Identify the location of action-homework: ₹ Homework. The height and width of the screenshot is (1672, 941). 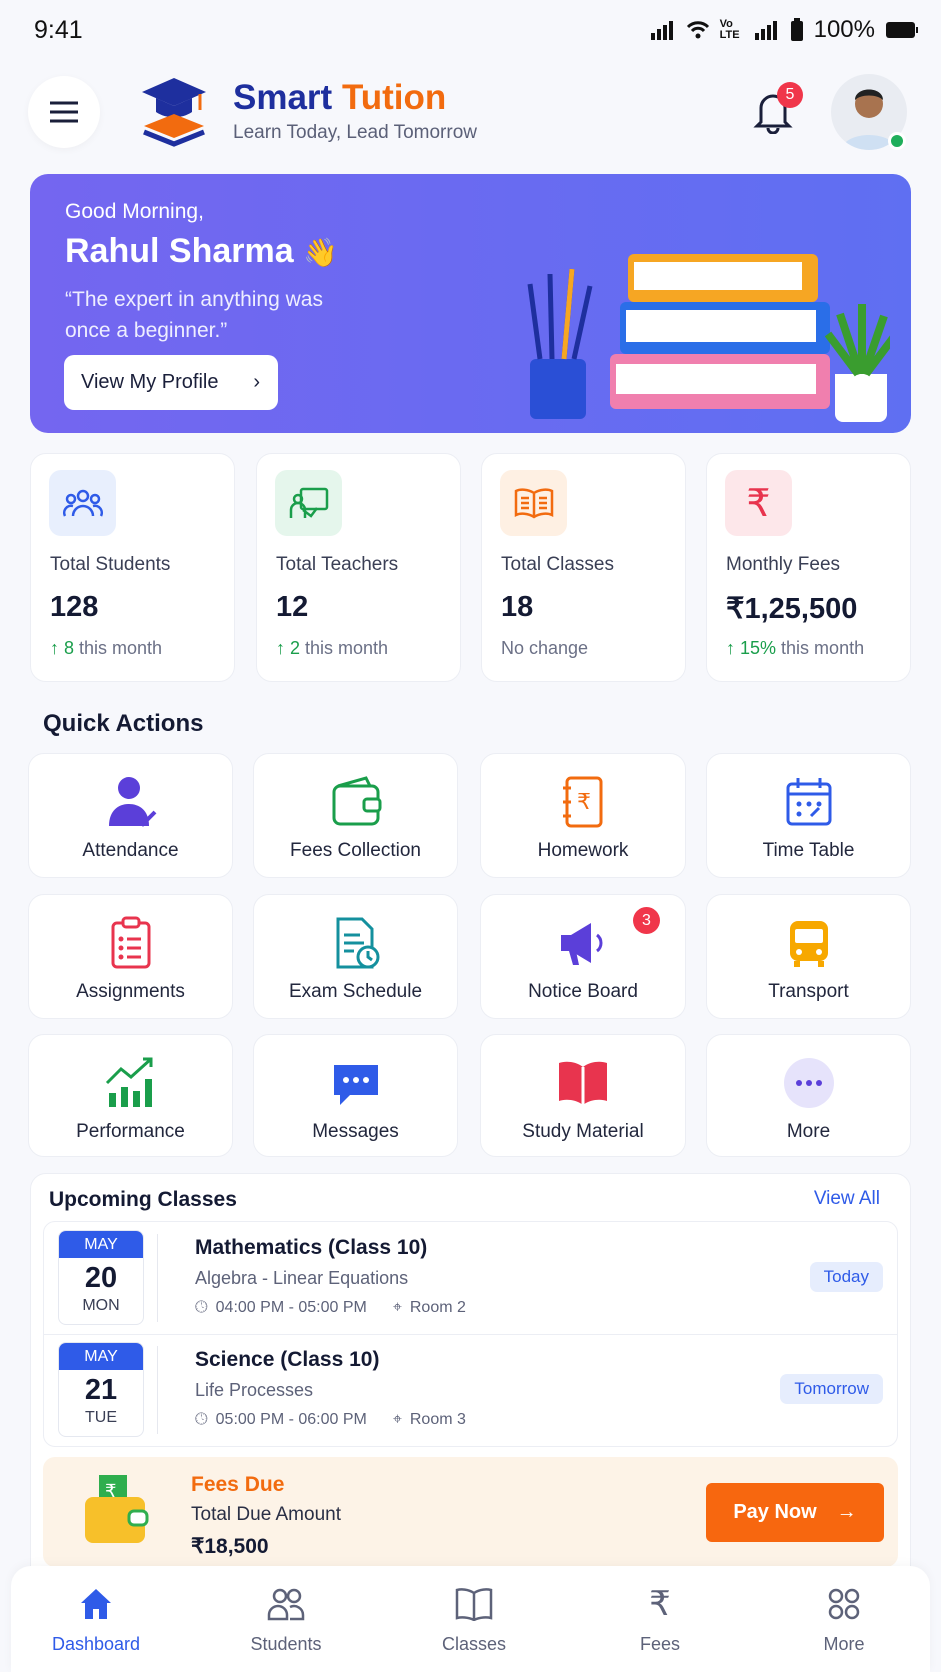
(583, 815).